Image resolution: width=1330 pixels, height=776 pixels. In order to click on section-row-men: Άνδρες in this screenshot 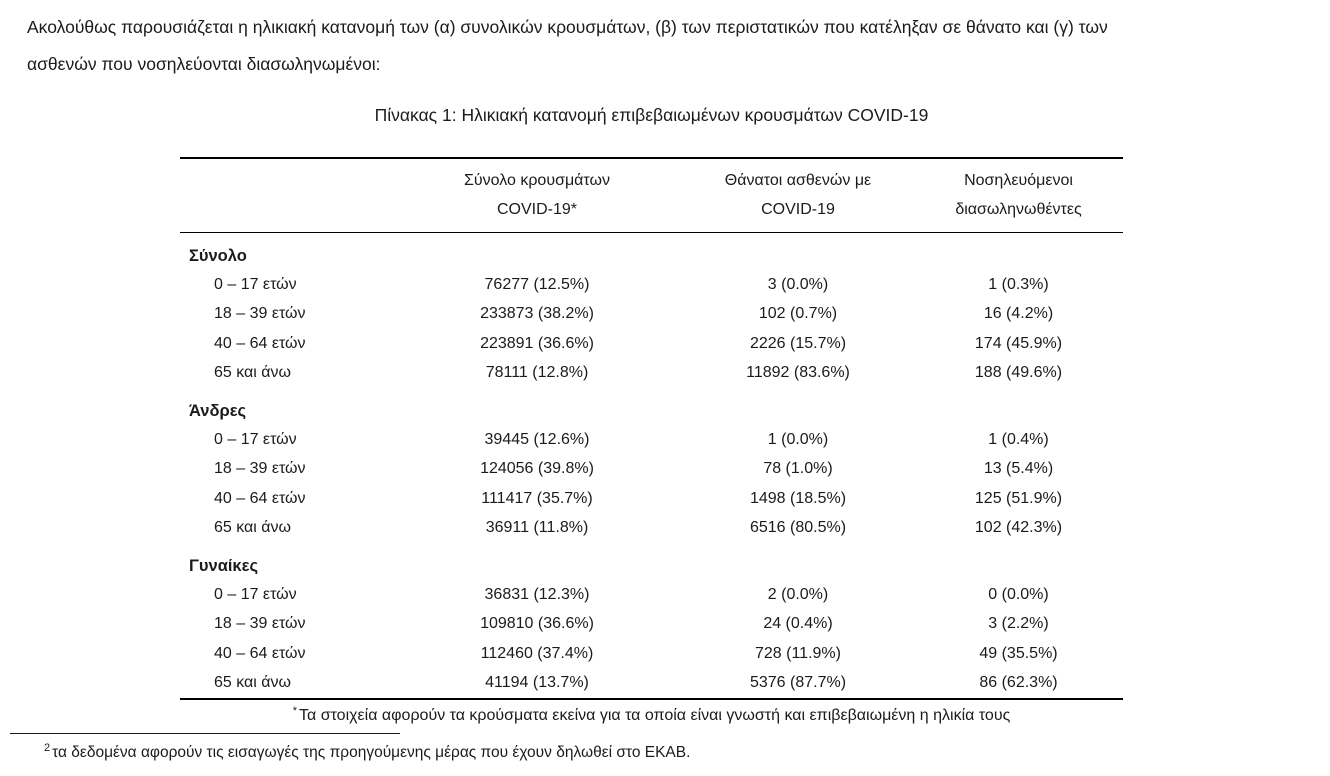, I will do `click(651, 406)`.